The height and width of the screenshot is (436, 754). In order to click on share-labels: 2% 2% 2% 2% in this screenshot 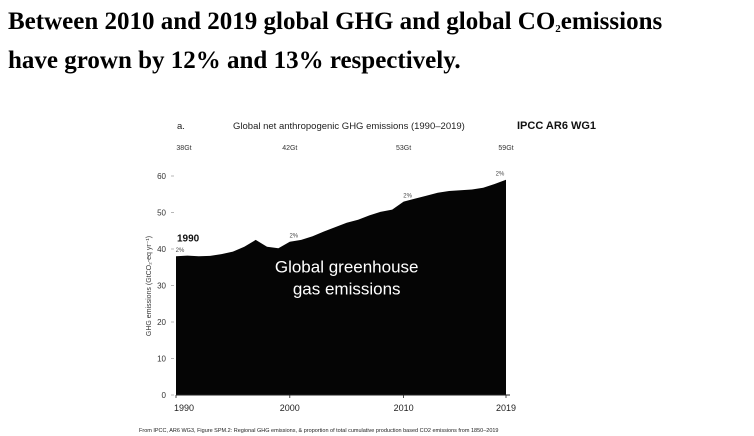, I will do `click(340, 212)`.